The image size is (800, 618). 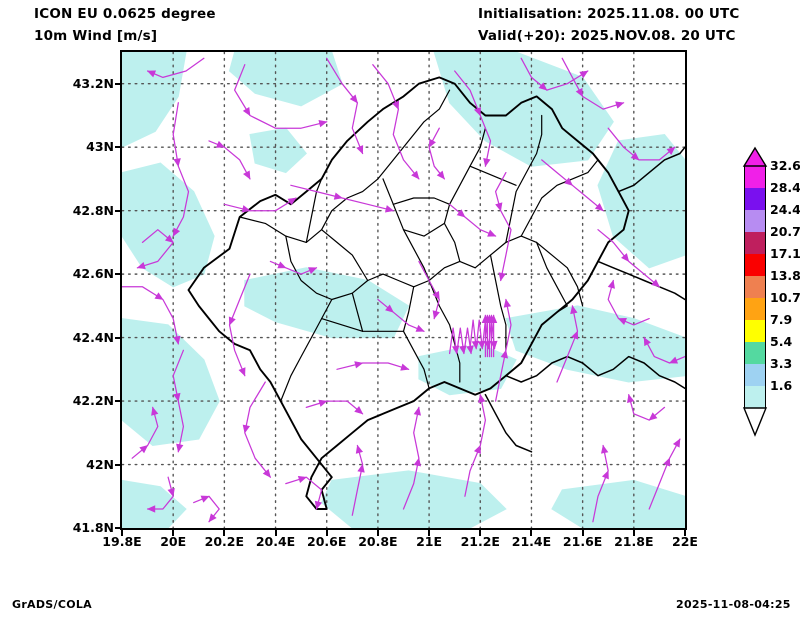 What do you see at coordinates (685, 541) in the screenshot?
I see `lon-tick-label: 22E` at bounding box center [685, 541].